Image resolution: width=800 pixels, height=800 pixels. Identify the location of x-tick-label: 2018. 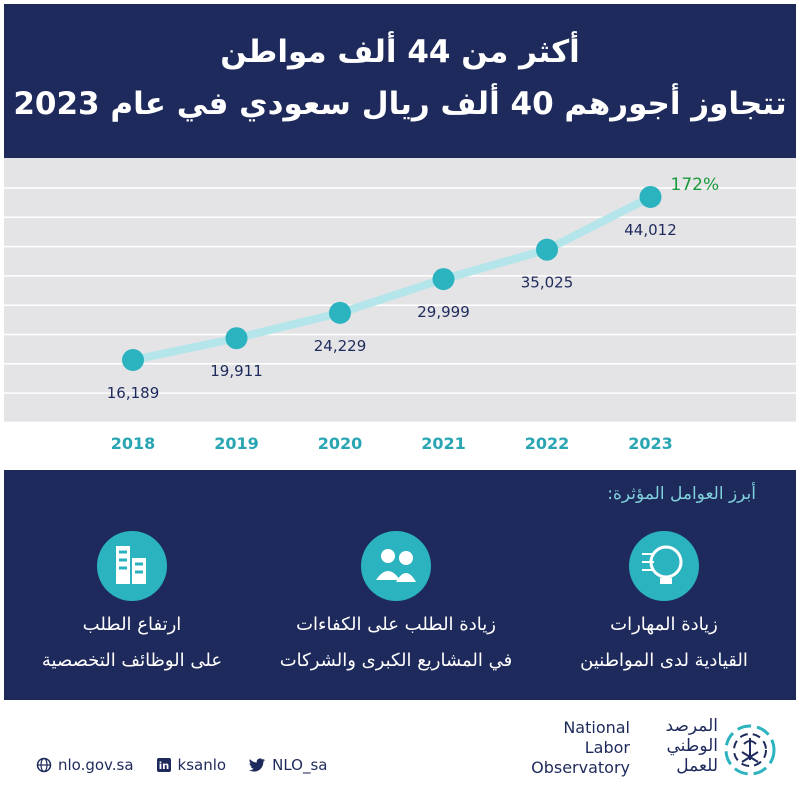
(133, 443).